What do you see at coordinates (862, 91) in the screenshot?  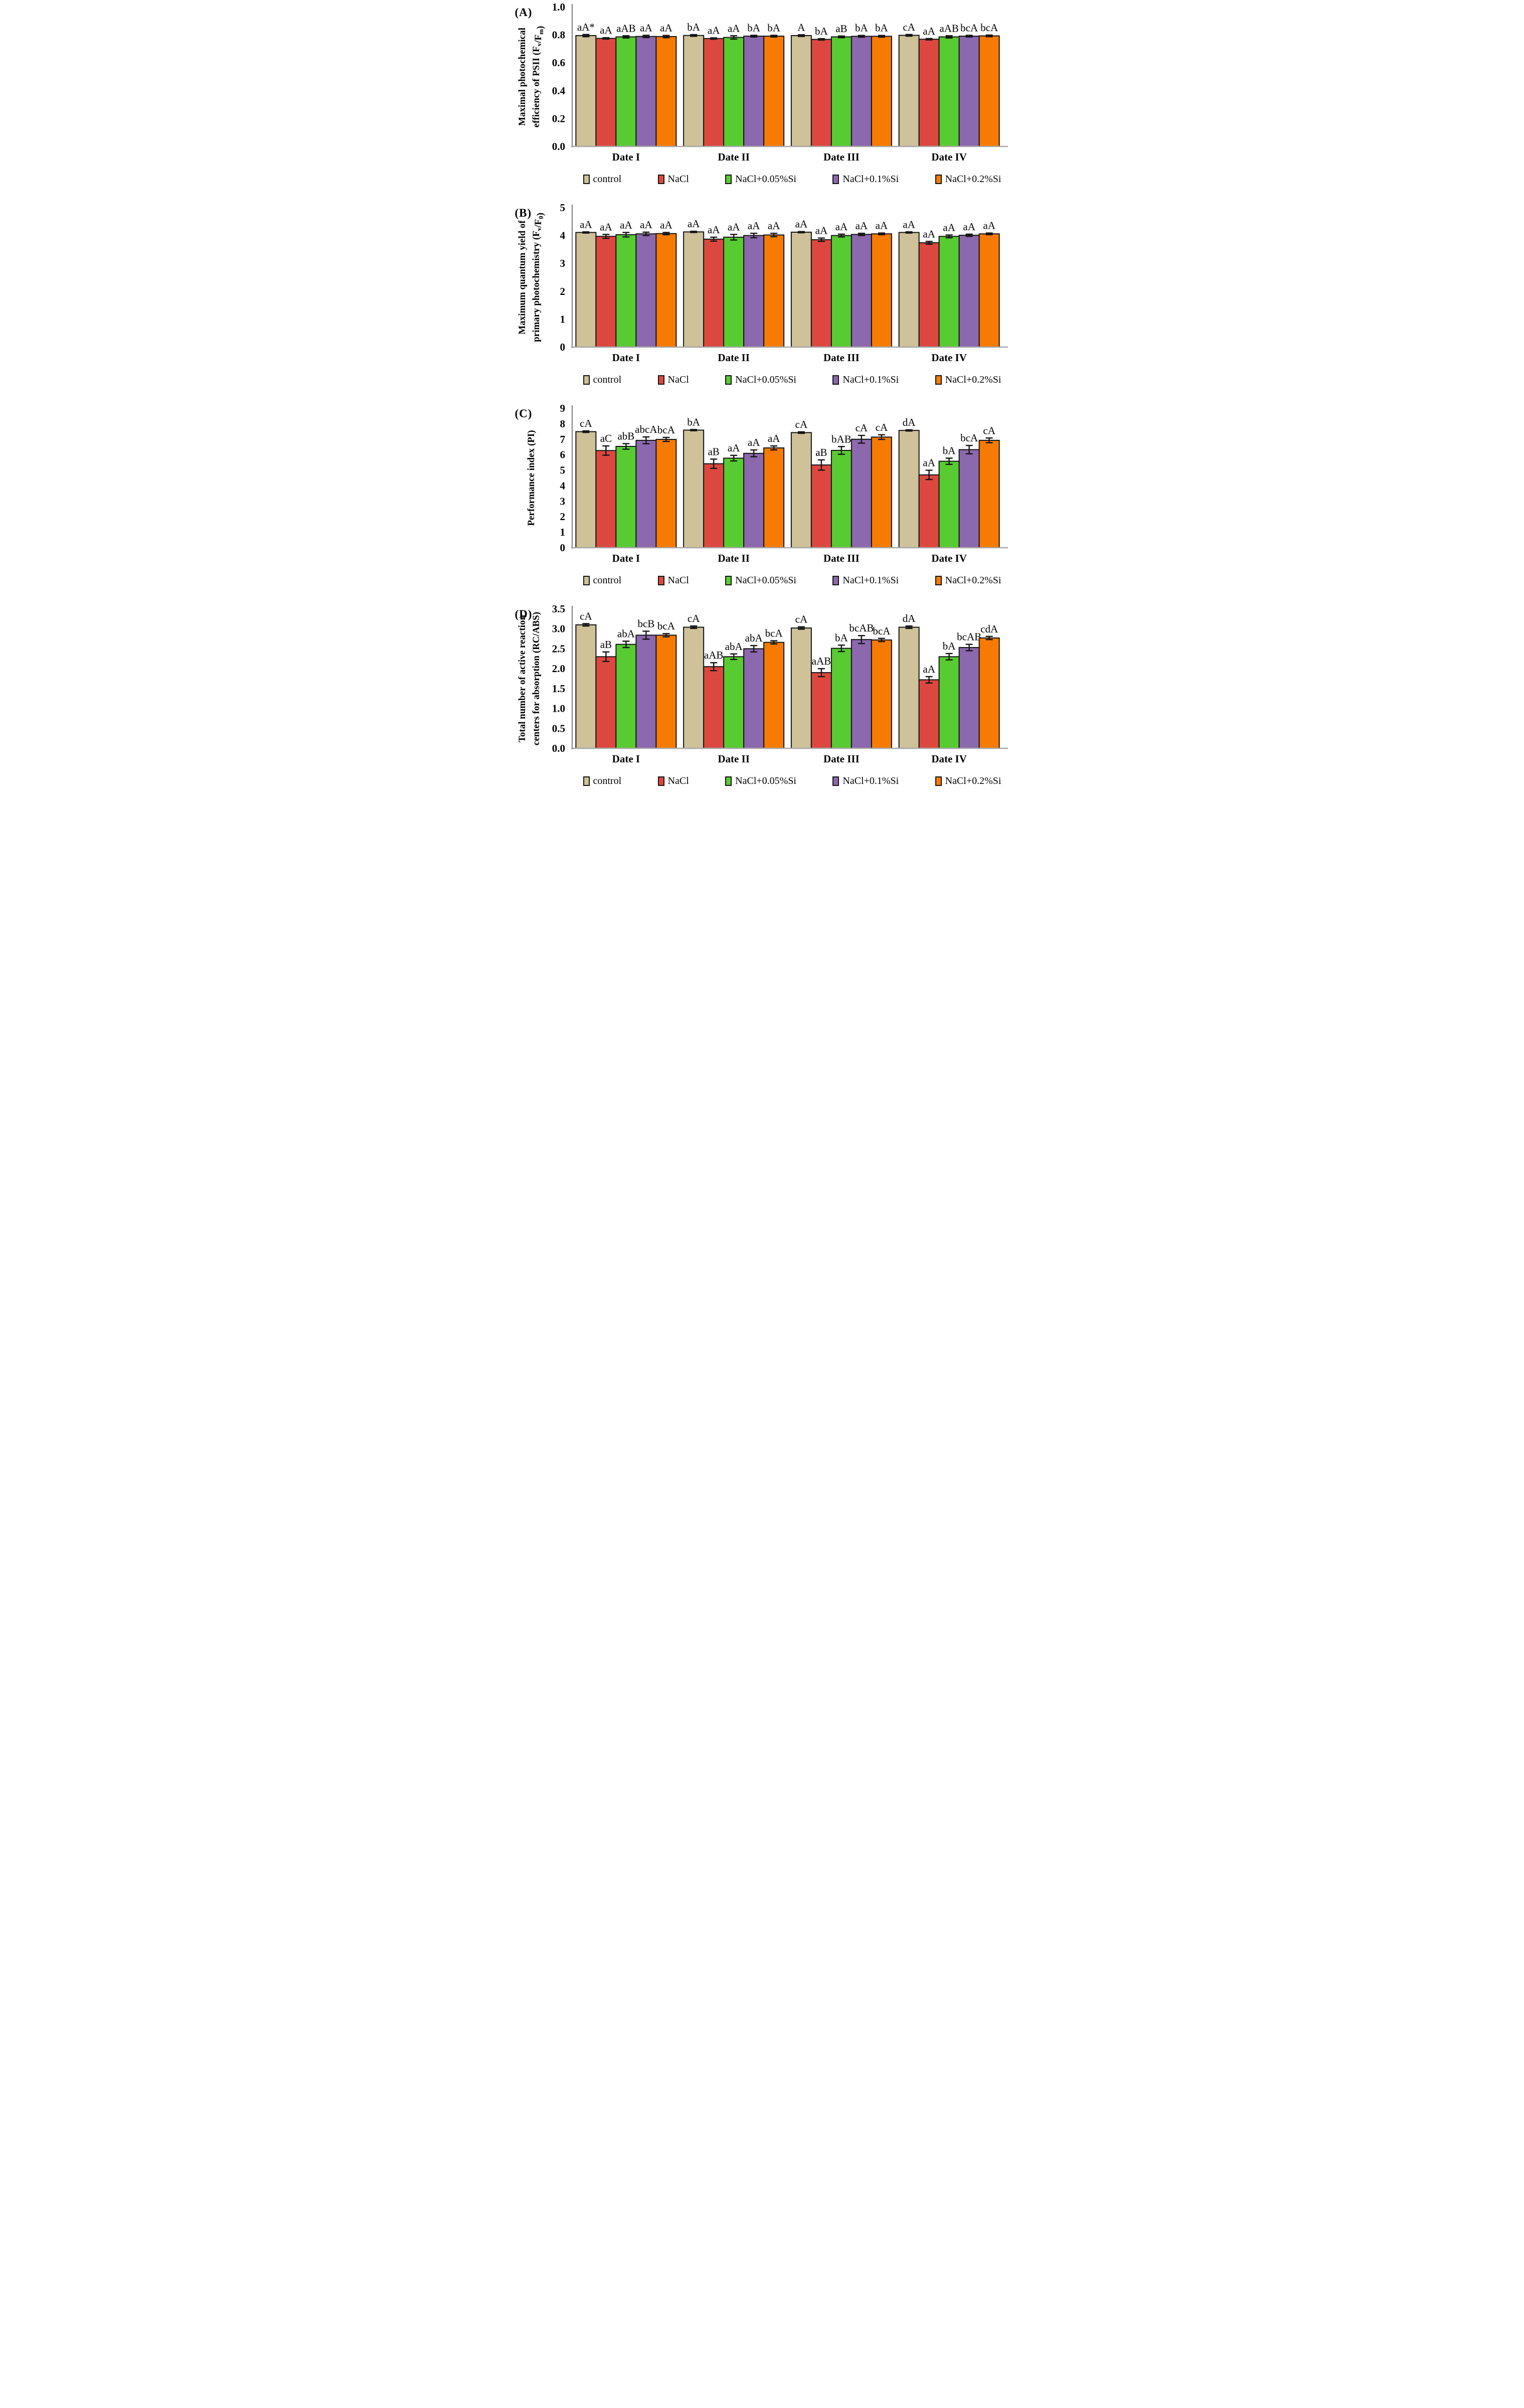 I see `bar-NaCl+0.1%Si-Date-III` at bounding box center [862, 91].